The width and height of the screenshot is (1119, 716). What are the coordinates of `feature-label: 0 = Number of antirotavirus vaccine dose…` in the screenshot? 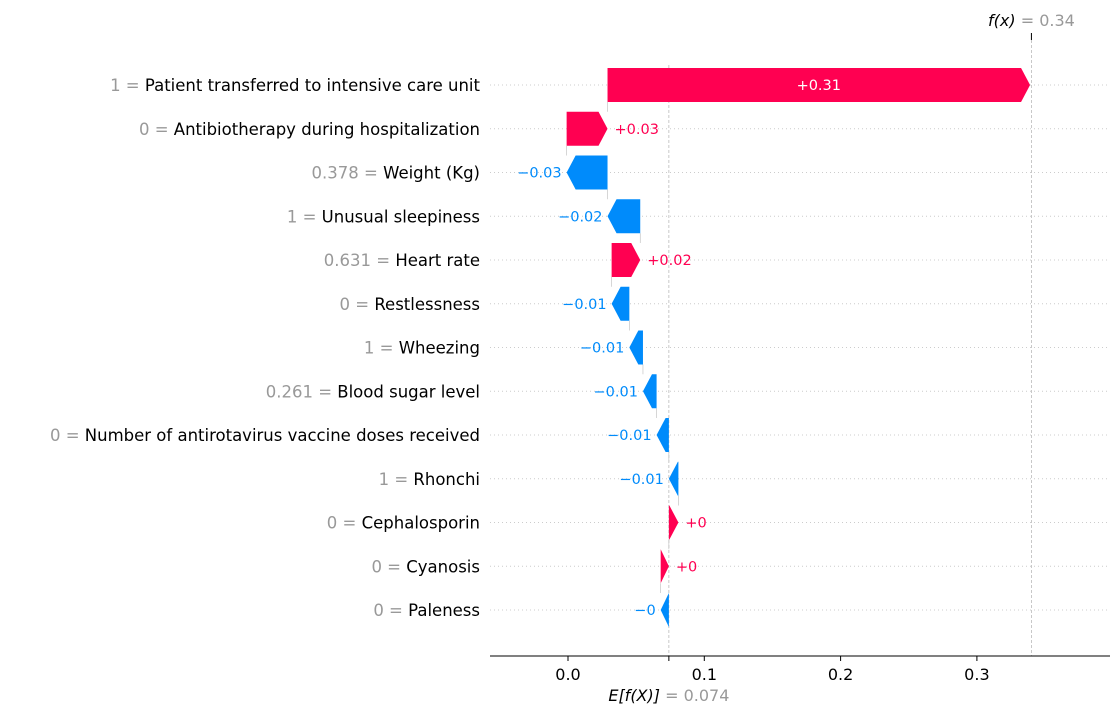 It's located at (265, 435).